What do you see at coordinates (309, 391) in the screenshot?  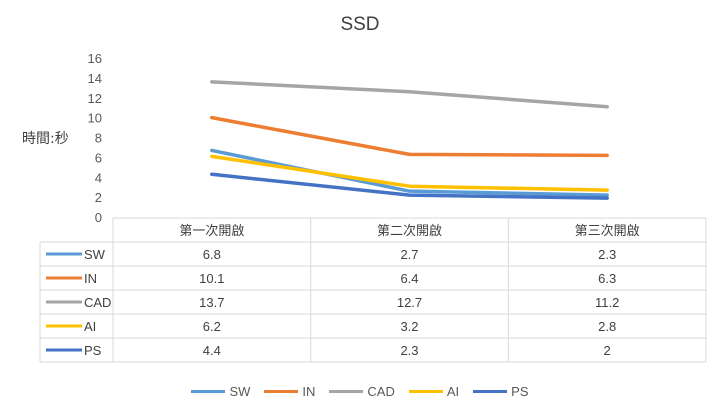 I see `legend-label: IN` at bounding box center [309, 391].